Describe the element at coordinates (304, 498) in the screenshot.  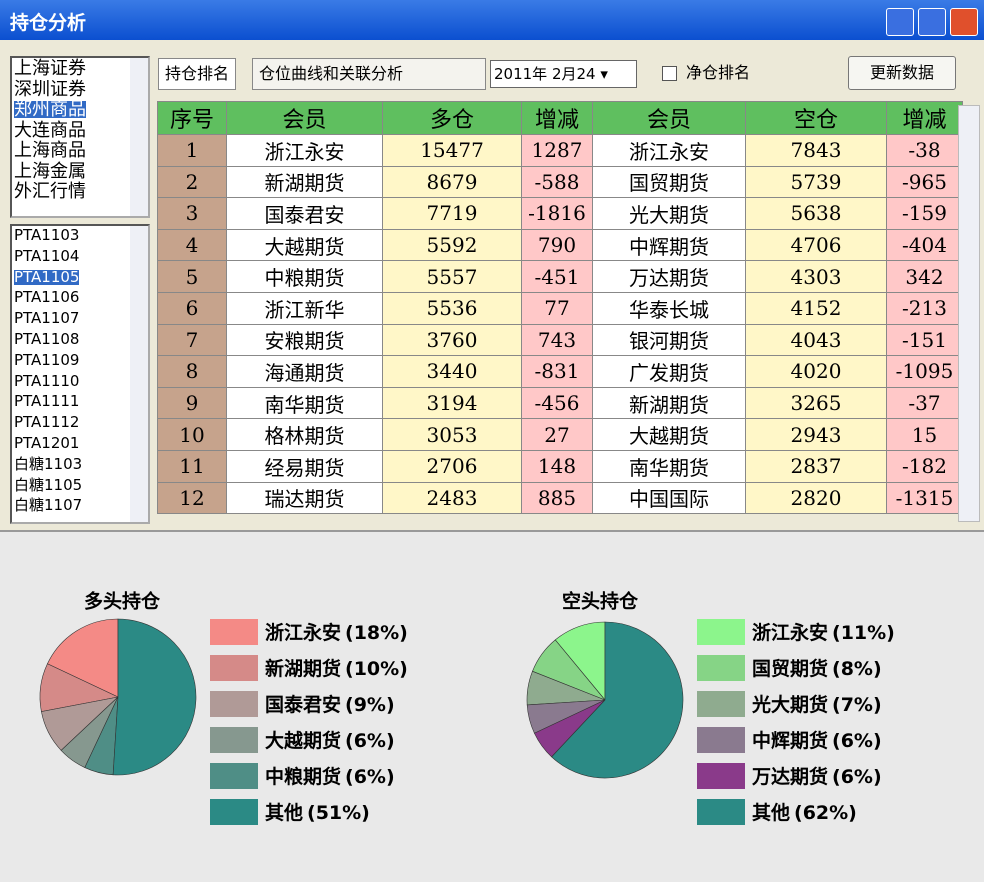
I see `cell: 瑞达期货` at that location.